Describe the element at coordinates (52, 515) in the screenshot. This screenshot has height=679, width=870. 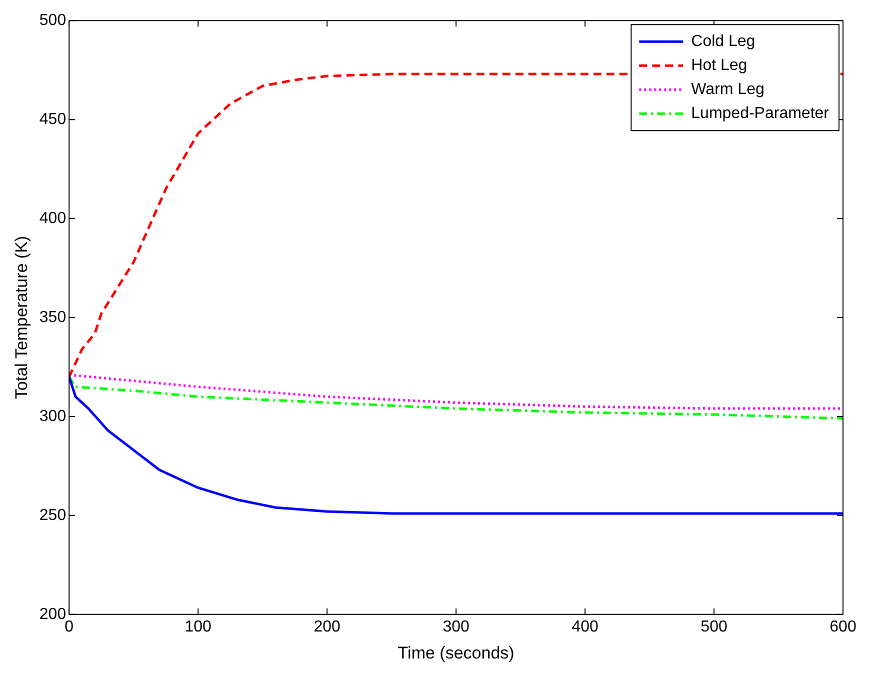
I see `y-tick-label: 250` at that location.